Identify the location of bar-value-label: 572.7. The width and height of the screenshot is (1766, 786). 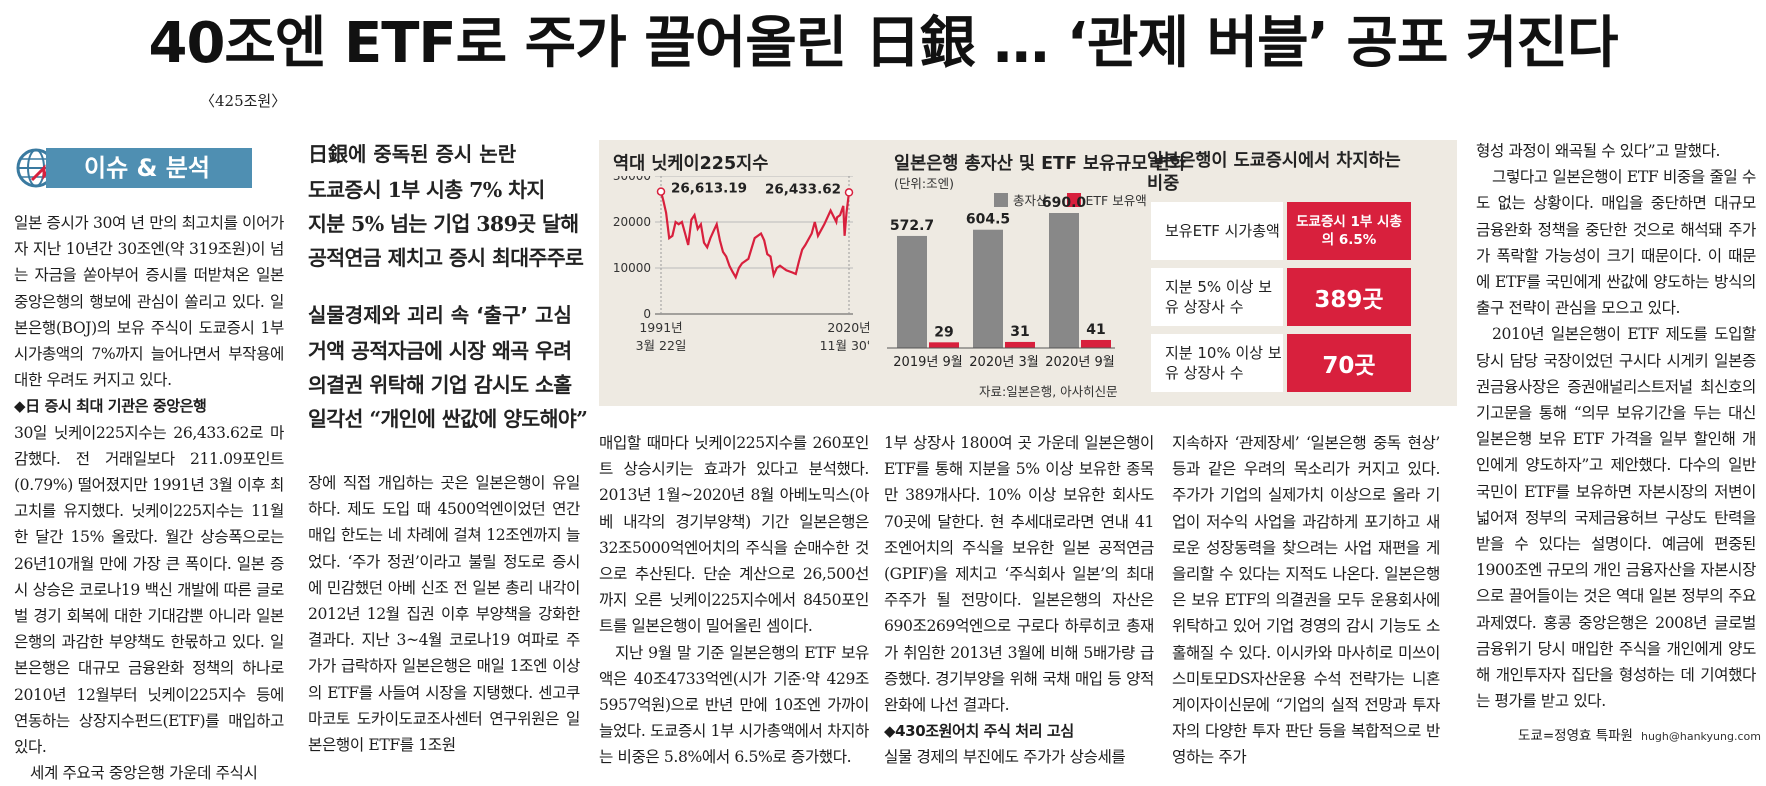
(912, 226).